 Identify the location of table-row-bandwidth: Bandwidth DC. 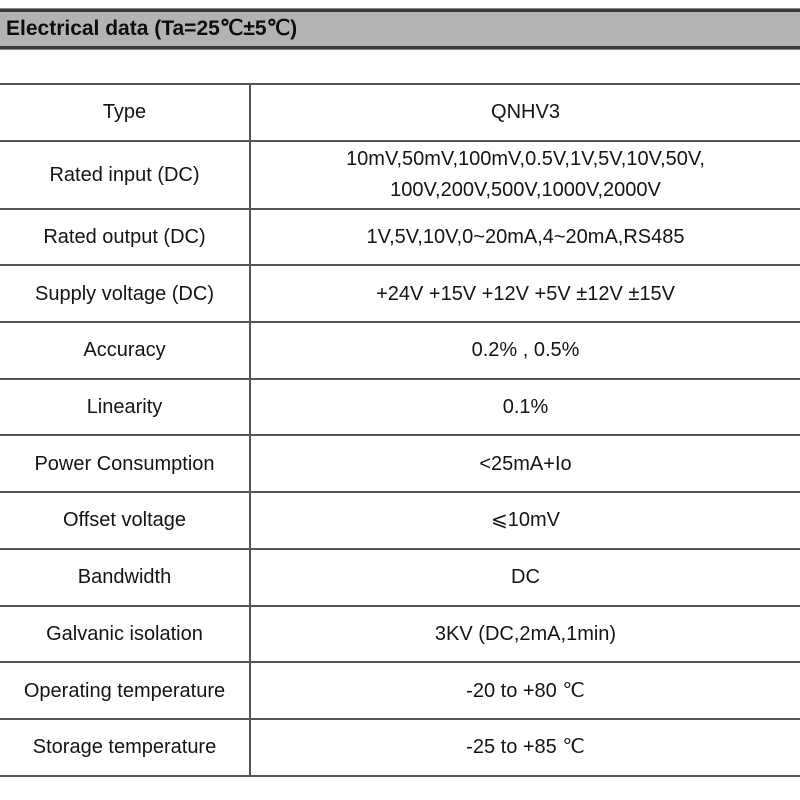
(400, 577).